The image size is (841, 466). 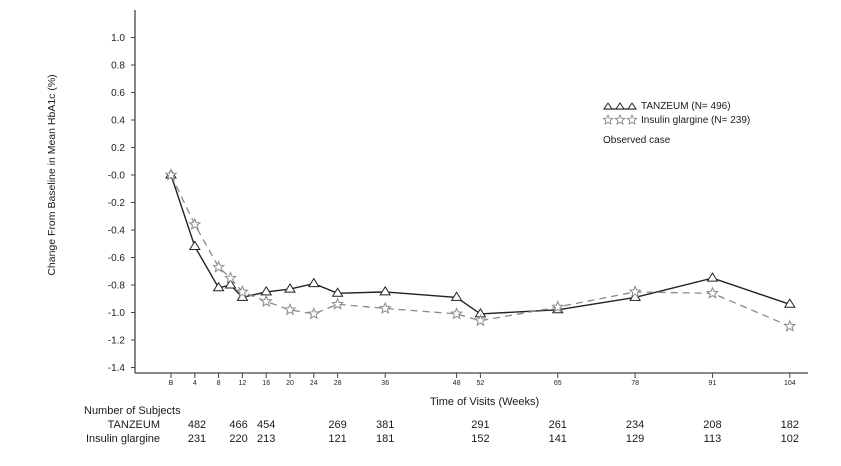 What do you see at coordinates (557, 439) in the screenshot?
I see `subjects-count-insulin: 141` at bounding box center [557, 439].